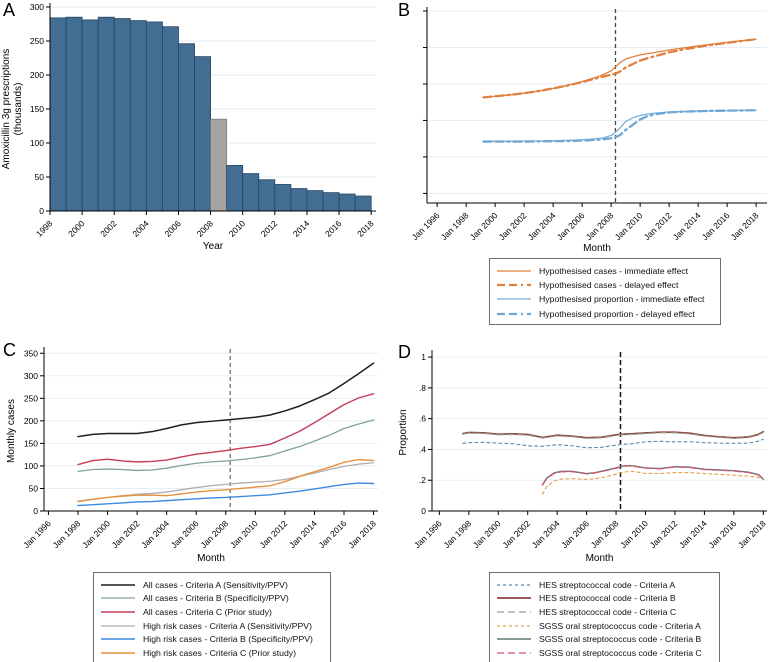 This screenshot has width=778, height=662. What do you see at coordinates (37, 143) in the screenshot?
I see `svg-text: 100` at bounding box center [37, 143].